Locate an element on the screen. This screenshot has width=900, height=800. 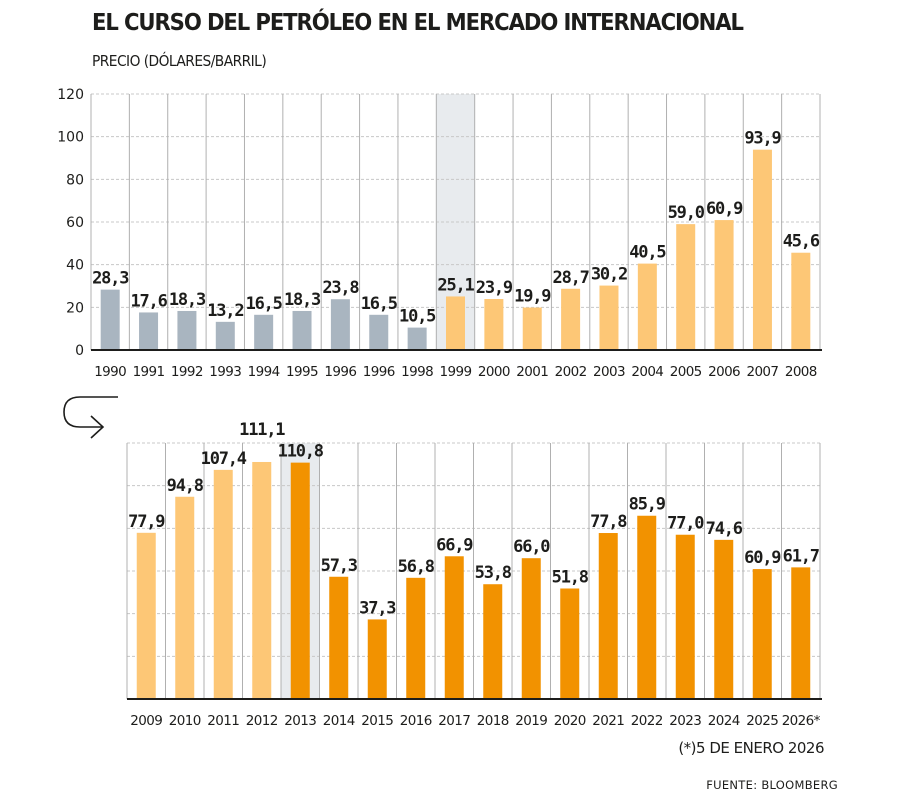
x-tick-label: 2012 is located at coordinates (262, 721).